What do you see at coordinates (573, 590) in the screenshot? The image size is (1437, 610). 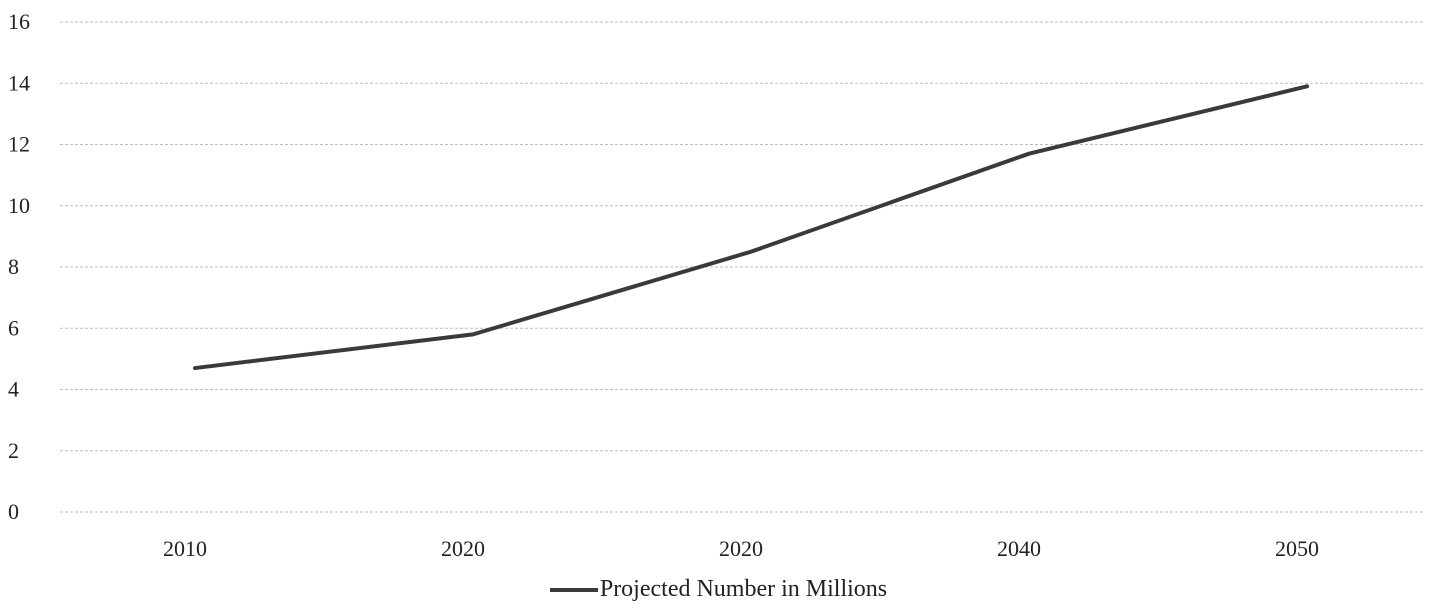 I see `legend-swatch` at bounding box center [573, 590].